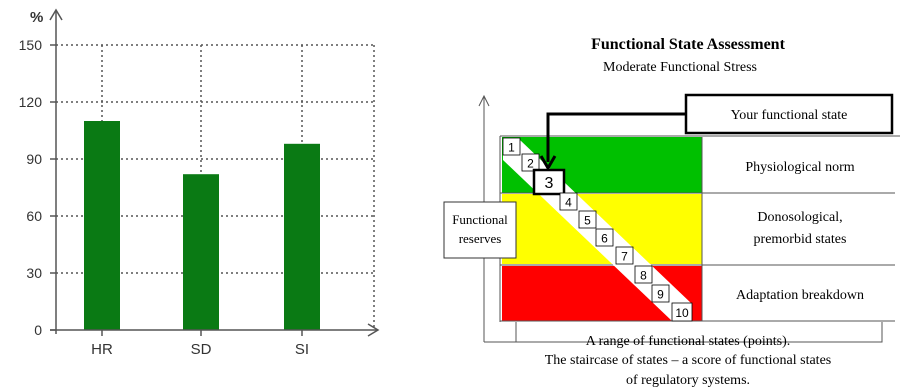 The height and width of the screenshot is (392, 912). What do you see at coordinates (688, 341) in the screenshot?
I see `caption-line-1: A range of functional states (points).` at bounding box center [688, 341].